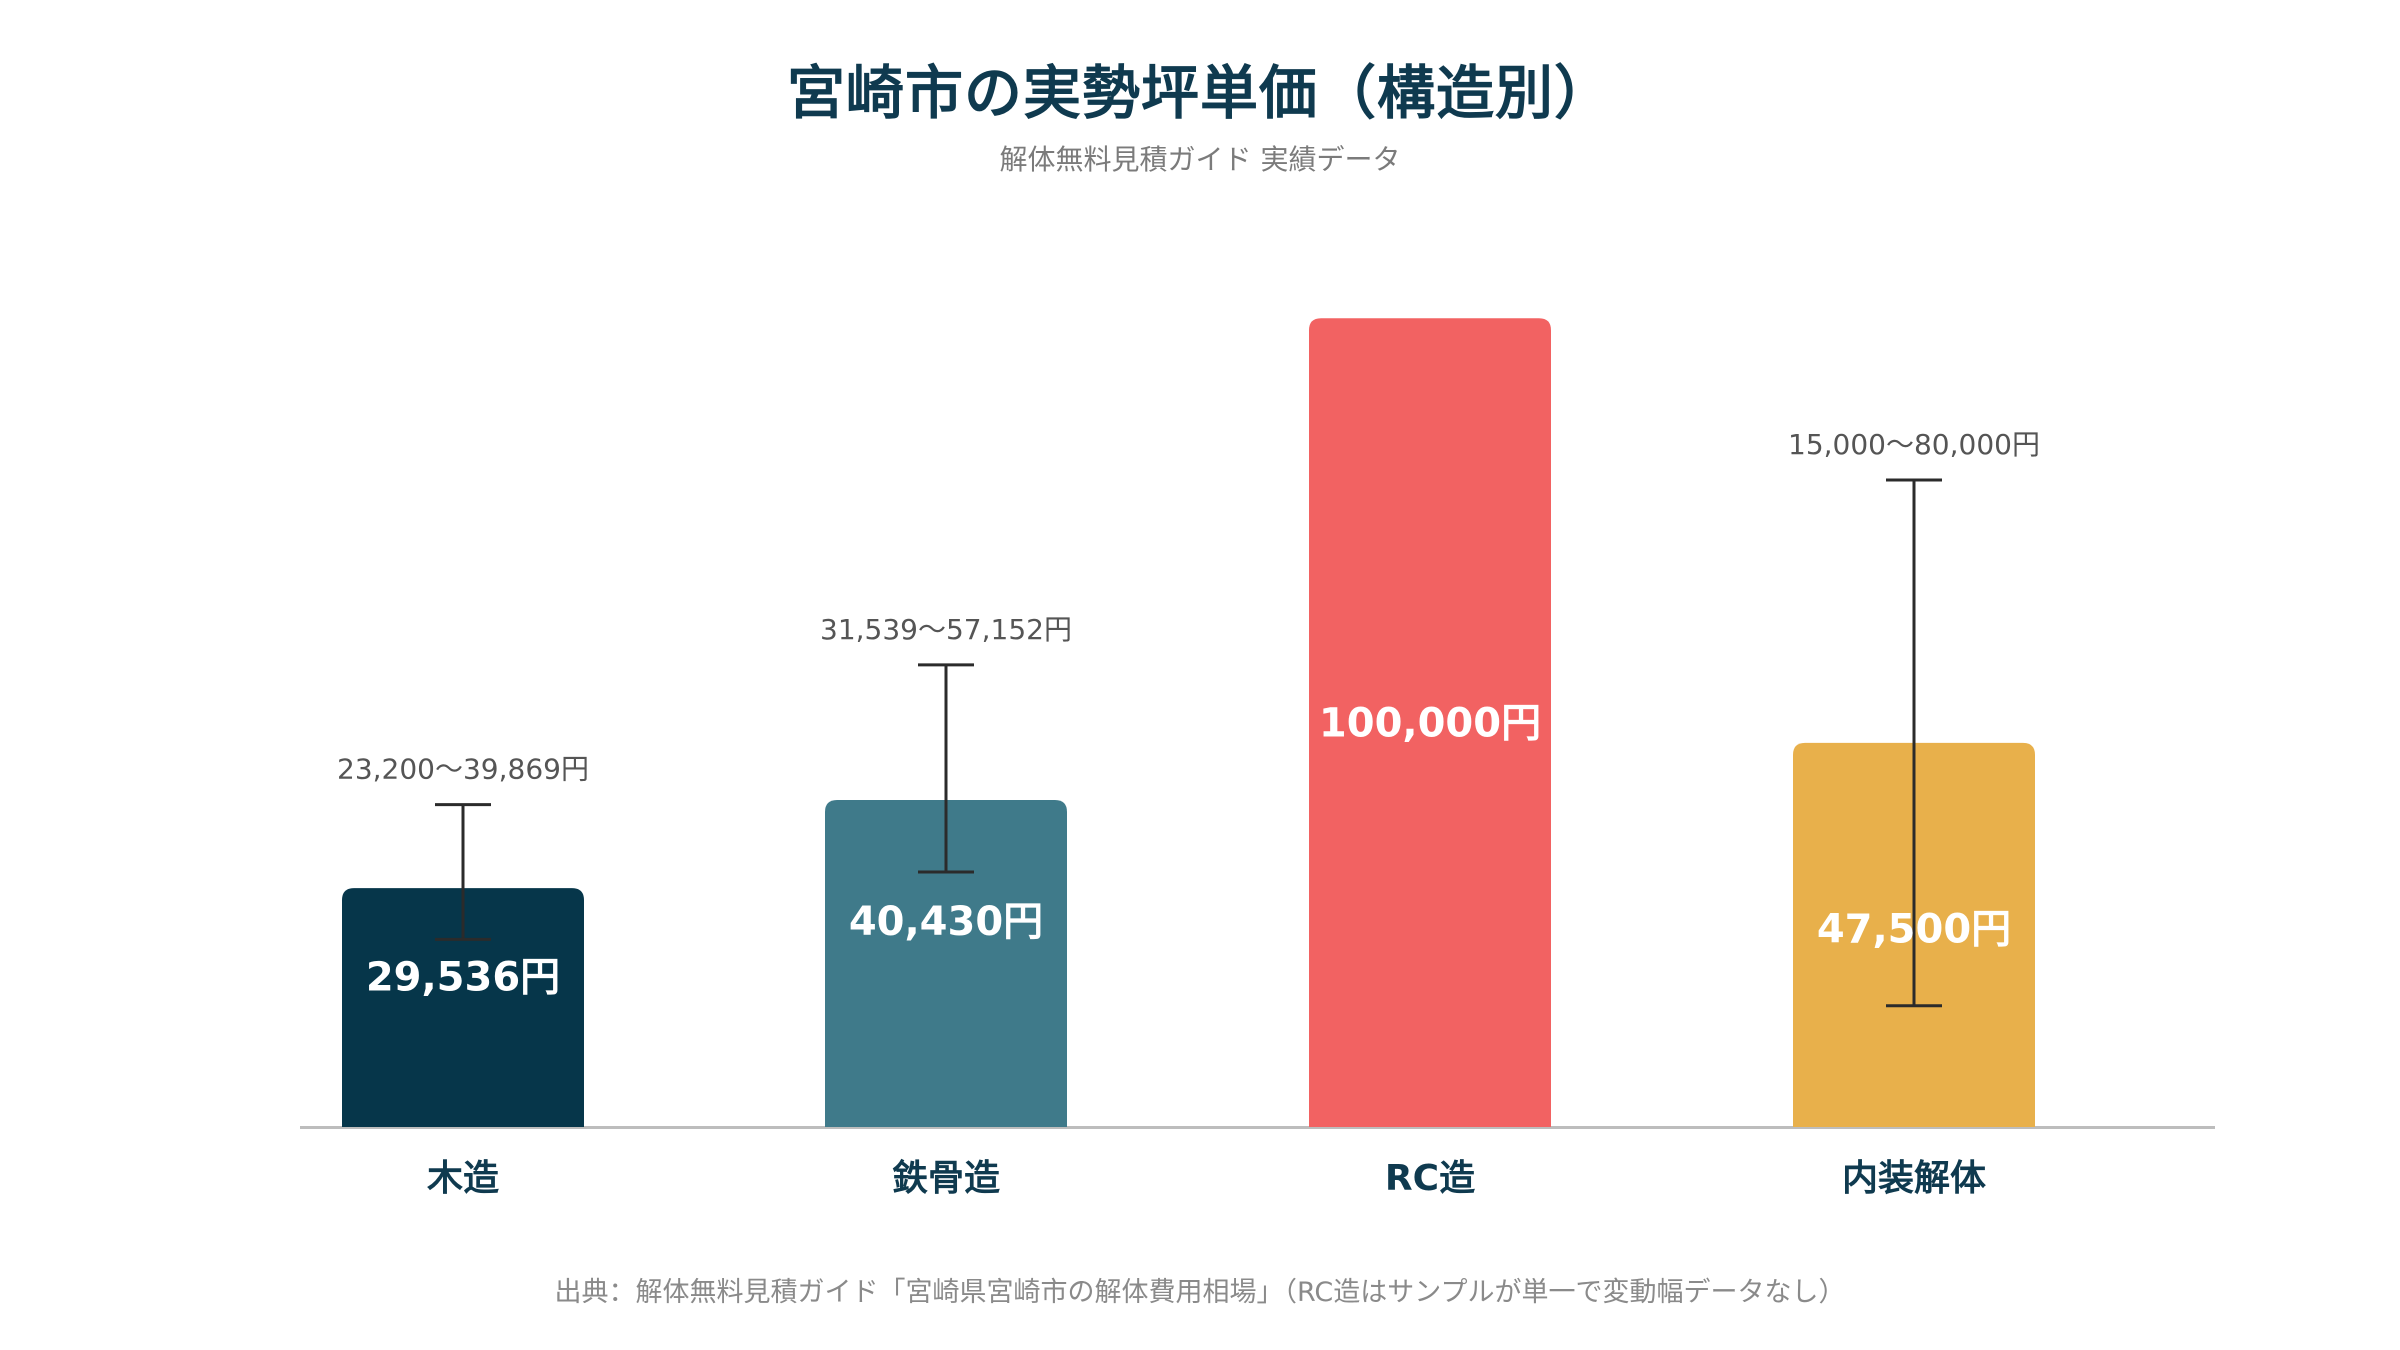 The height and width of the screenshot is (1350, 2400). What do you see at coordinates (463, 1178) in the screenshot?
I see `category-label: 木造` at bounding box center [463, 1178].